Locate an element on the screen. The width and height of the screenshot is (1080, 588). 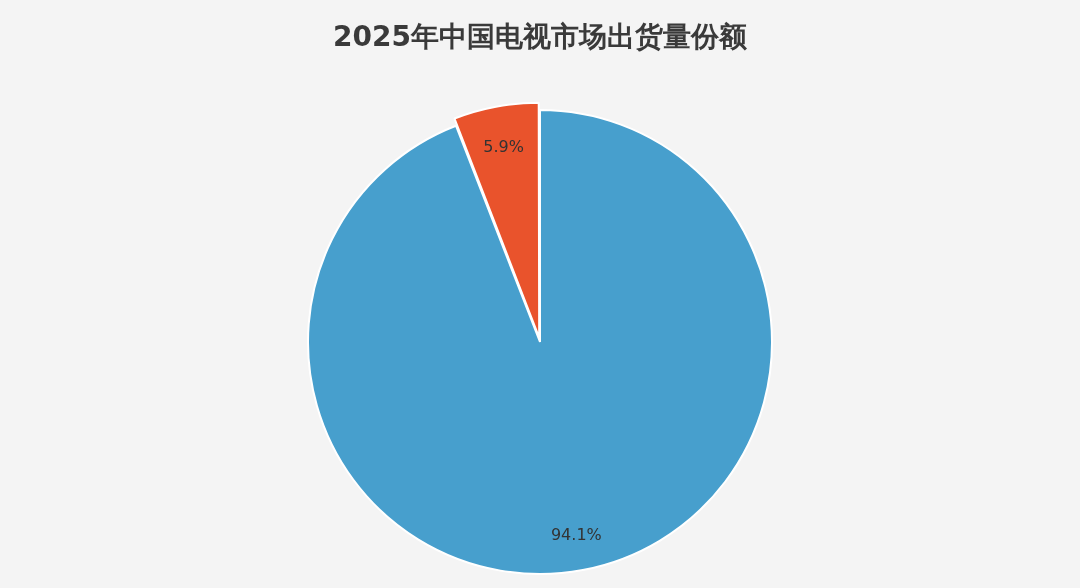
data-label: 5.9% is located at coordinates (503, 147).